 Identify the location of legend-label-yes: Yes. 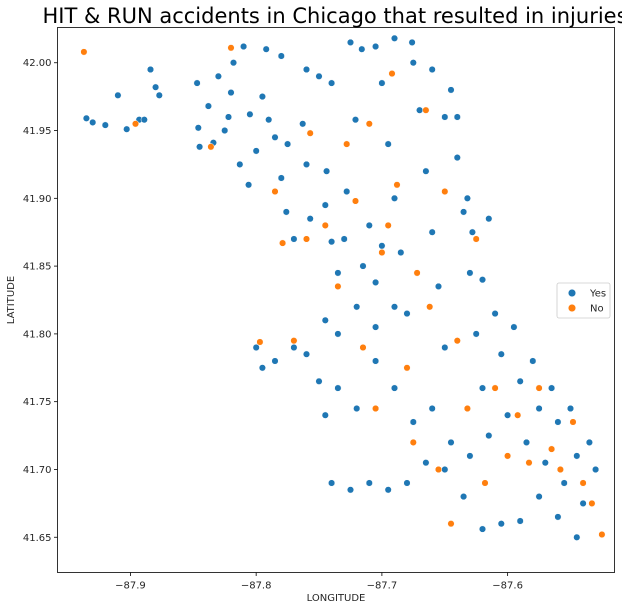
(597, 294).